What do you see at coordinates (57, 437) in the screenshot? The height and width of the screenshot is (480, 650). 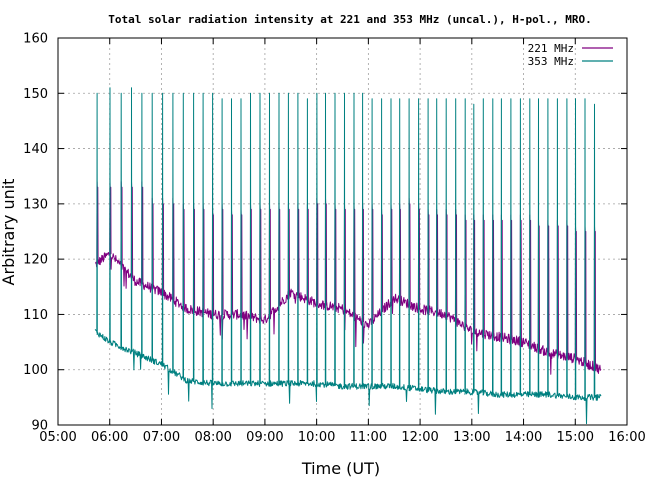 I see `x-tick-label: 05:00` at bounding box center [57, 437].